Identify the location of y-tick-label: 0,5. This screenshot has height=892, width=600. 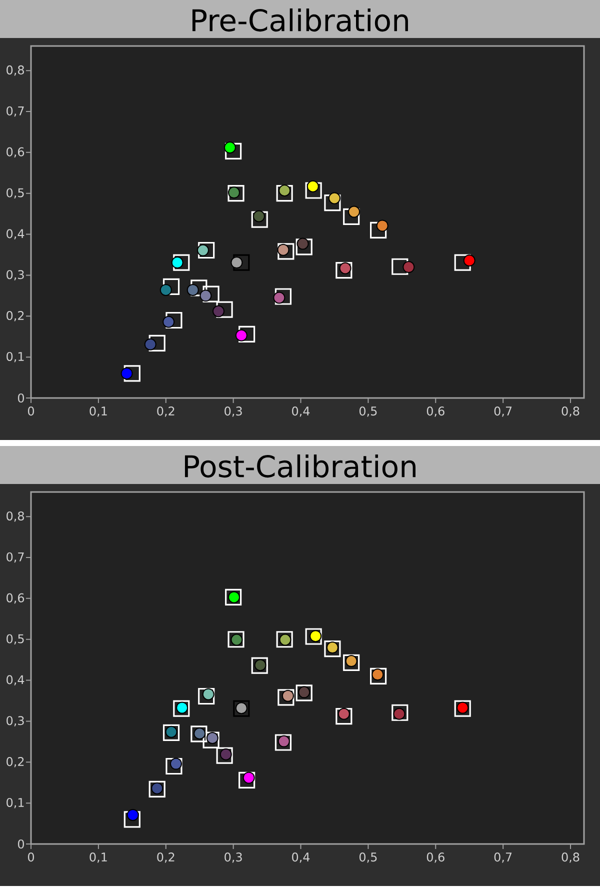
(15, 639).